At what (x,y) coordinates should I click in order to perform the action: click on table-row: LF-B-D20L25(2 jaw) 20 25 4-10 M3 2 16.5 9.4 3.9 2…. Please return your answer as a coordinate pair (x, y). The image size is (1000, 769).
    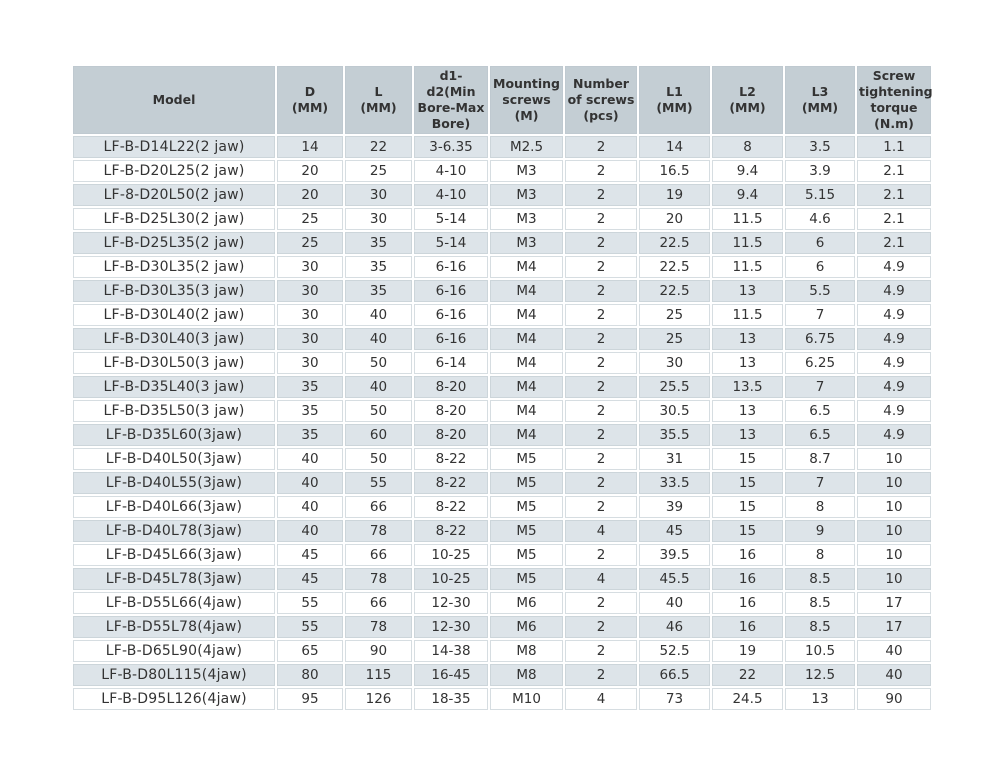
    Looking at the image, I should click on (502, 171).